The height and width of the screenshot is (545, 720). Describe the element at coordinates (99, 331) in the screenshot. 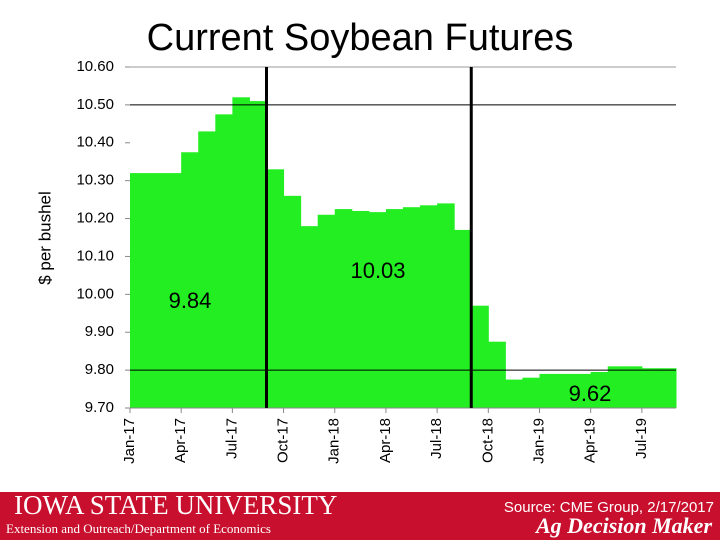

I see `y-tick-label: 9.90` at that location.